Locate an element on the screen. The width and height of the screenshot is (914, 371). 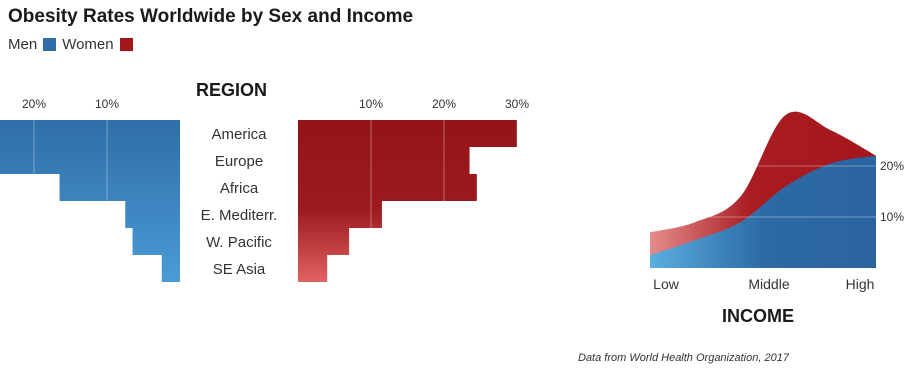
region-axis-title: REGION is located at coordinates (232, 90).